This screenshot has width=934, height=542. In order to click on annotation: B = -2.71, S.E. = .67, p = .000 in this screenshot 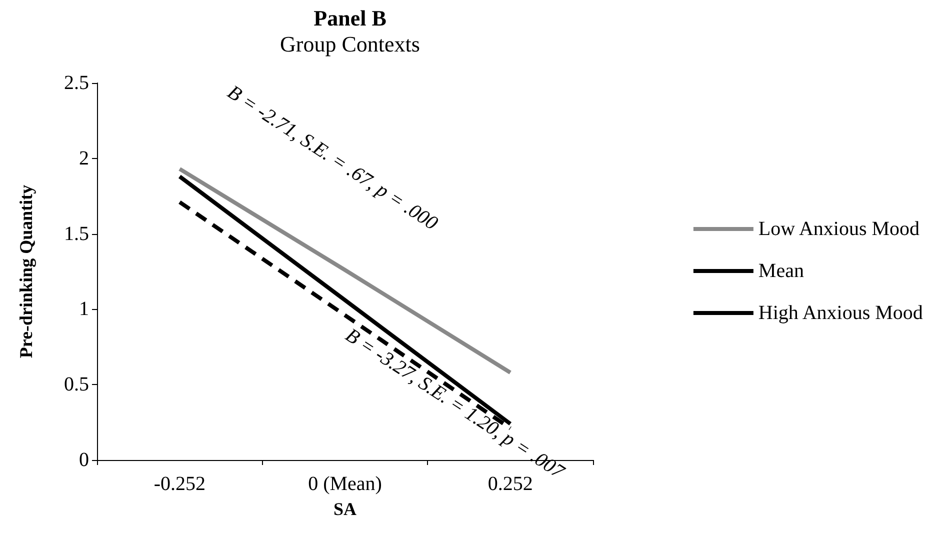, I will do `click(332, 158)`.